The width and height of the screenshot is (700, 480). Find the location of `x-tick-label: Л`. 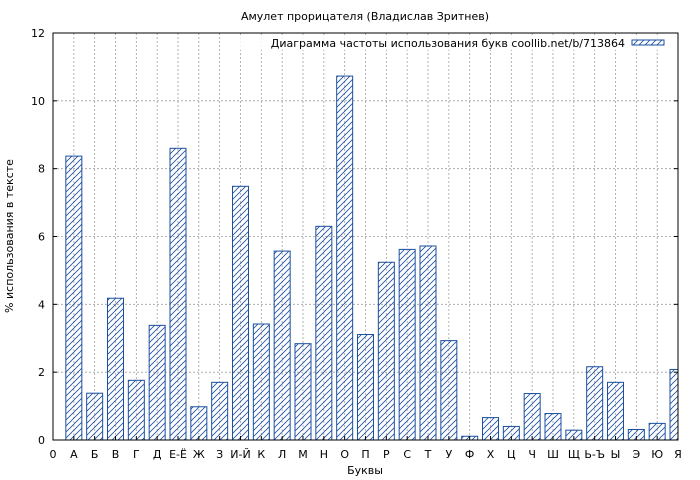

x-tick-label: Л is located at coordinates (282, 454).